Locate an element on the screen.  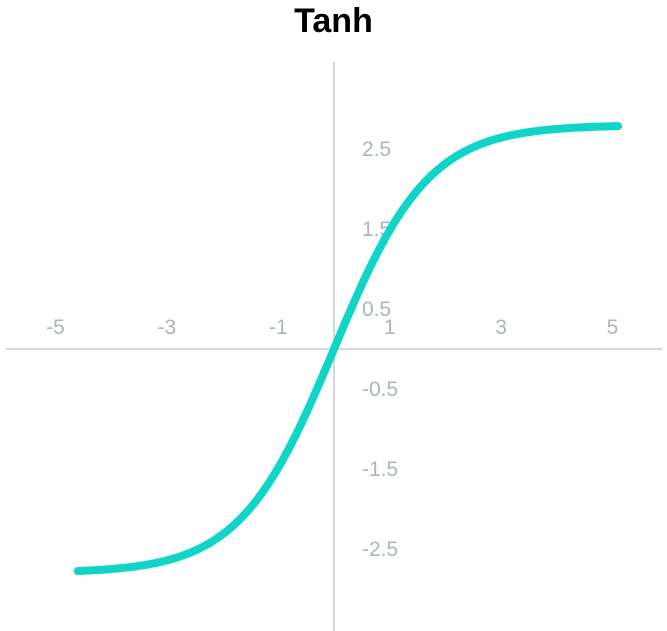
y-tick-labels: 2.51.50.5-0.5-1.5-2.5 is located at coordinates (380, 349).